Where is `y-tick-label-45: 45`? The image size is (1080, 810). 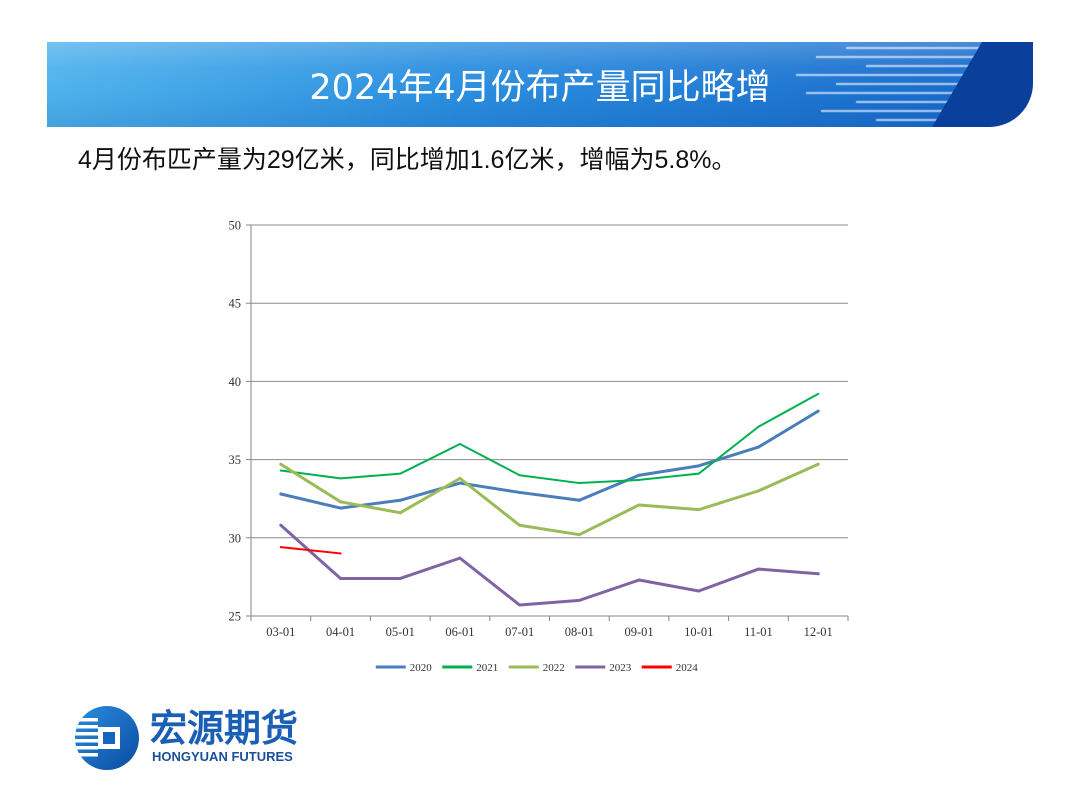
y-tick-label-45: 45 is located at coordinates (235, 304).